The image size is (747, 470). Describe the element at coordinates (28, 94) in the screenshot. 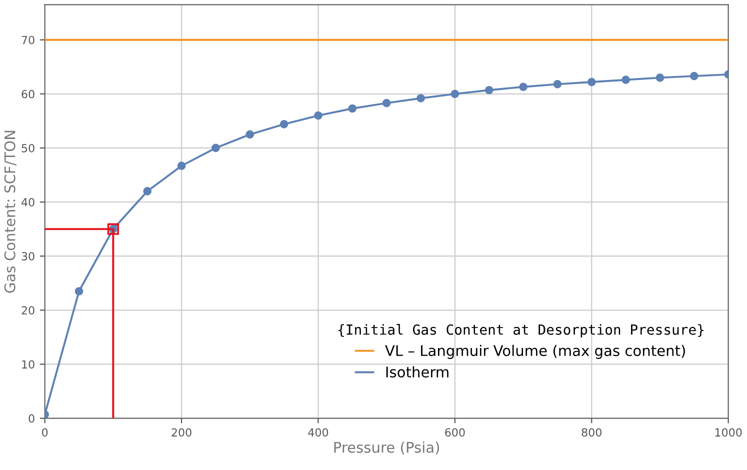

I see `y-tick-label: 60` at that location.